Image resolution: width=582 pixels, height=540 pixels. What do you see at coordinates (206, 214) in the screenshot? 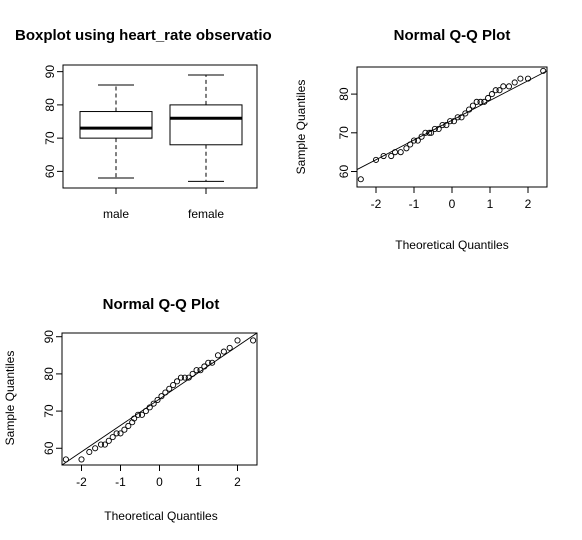
I see `boxplot-category-label: female` at bounding box center [206, 214].